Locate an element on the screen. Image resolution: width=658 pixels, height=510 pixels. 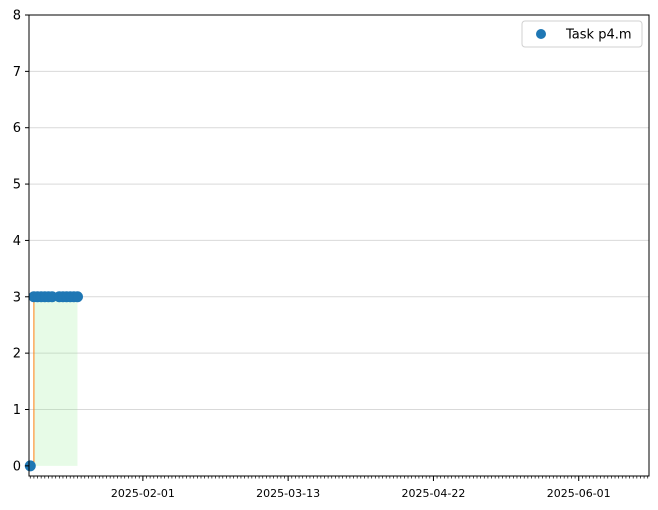
data-points is located at coordinates (53, 381).